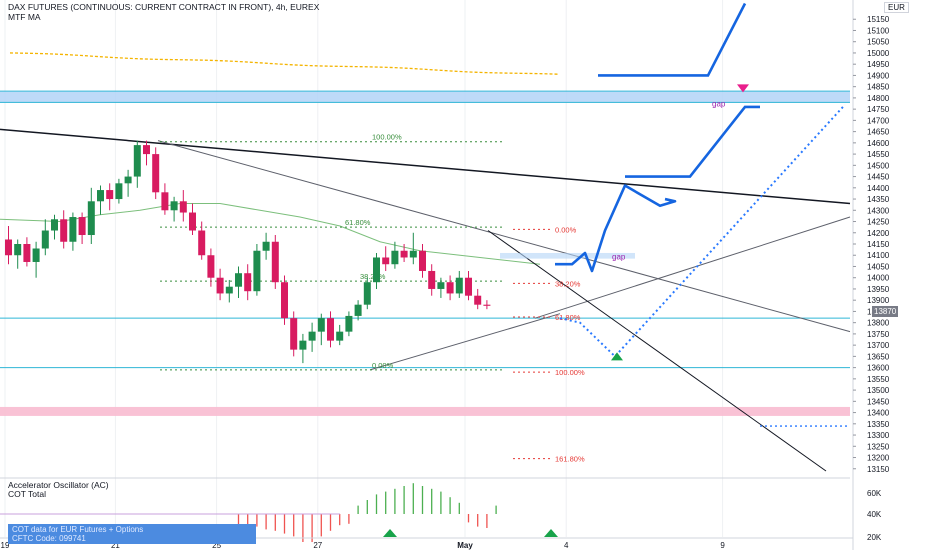 The image size is (932, 550). I want to click on axis-tick-label: 14150, so click(878, 244).